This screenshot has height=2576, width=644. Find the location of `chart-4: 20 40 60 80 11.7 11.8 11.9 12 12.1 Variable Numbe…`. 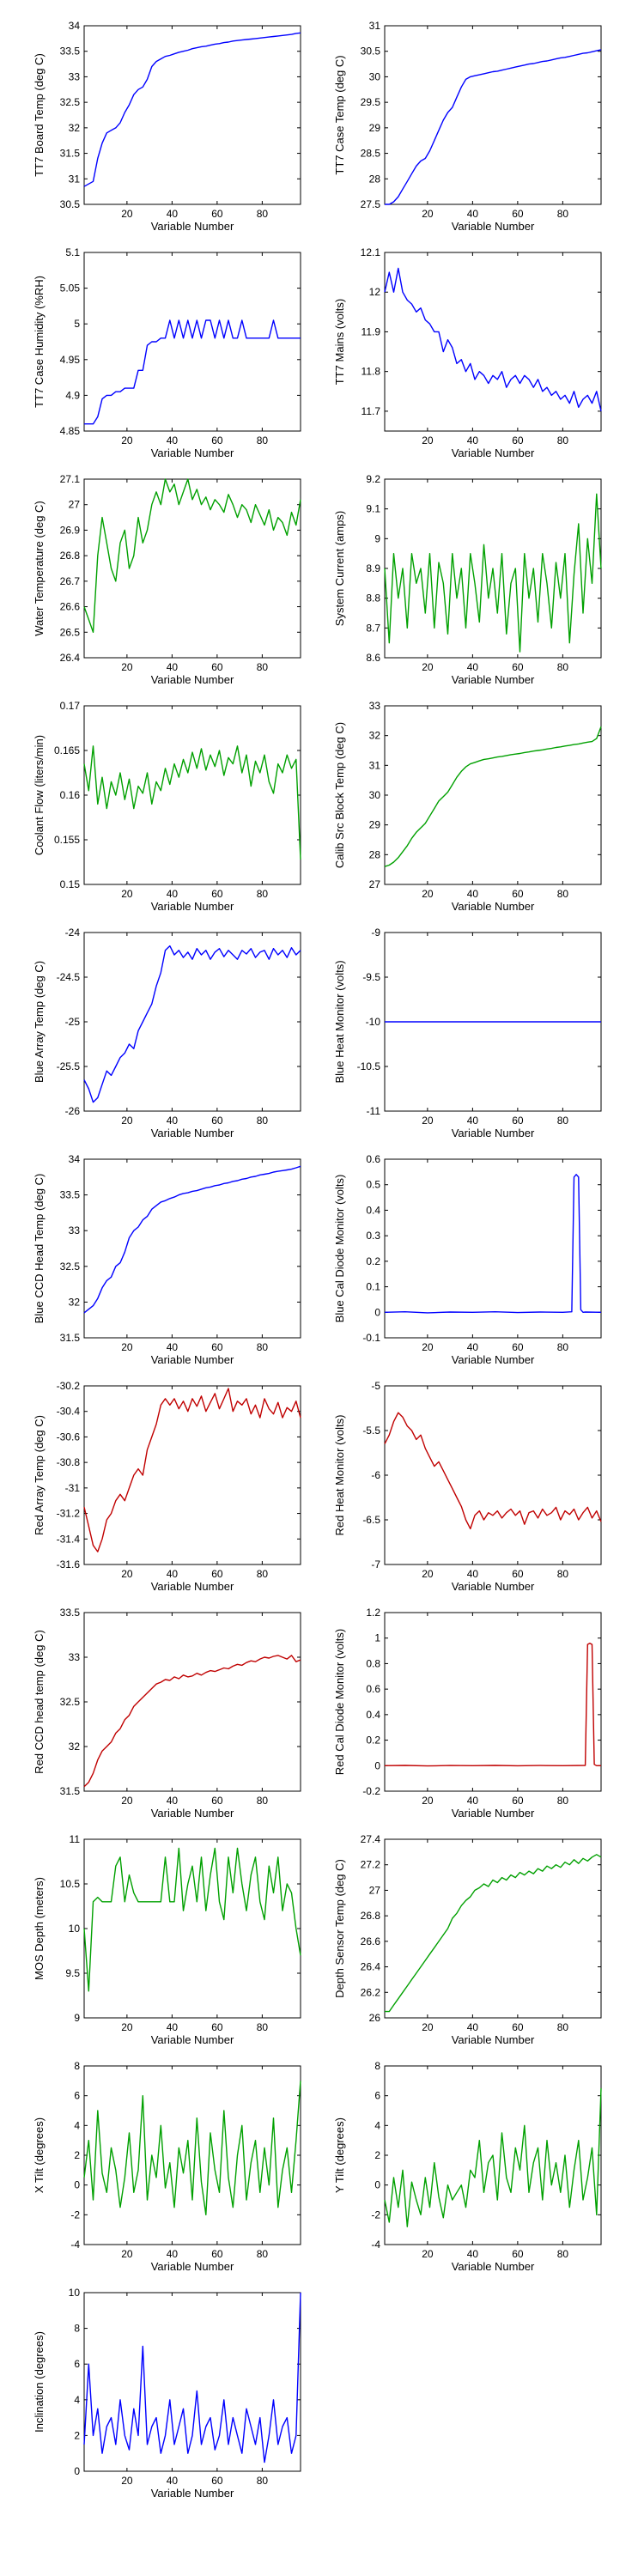

chart-4: 20 40 60 80 11.7 11.8 11.9 12 12.1 Variable Numbe… is located at coordinates (468, 353).